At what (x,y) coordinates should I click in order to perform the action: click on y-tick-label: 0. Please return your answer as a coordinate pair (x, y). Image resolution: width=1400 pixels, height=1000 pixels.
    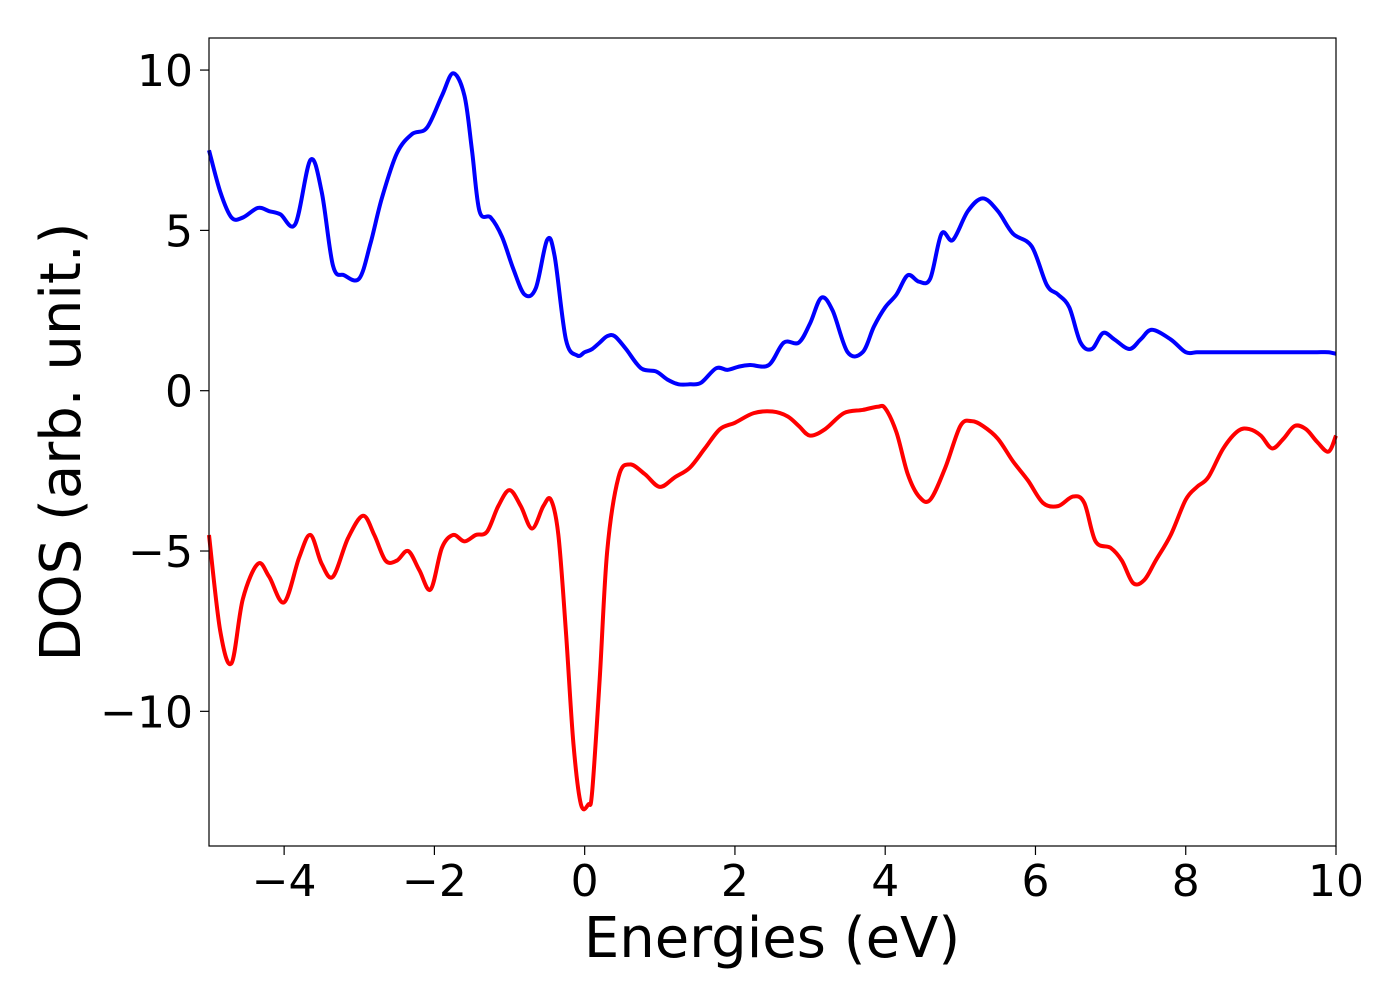
    Looking at the image, I should click on (179, 392).